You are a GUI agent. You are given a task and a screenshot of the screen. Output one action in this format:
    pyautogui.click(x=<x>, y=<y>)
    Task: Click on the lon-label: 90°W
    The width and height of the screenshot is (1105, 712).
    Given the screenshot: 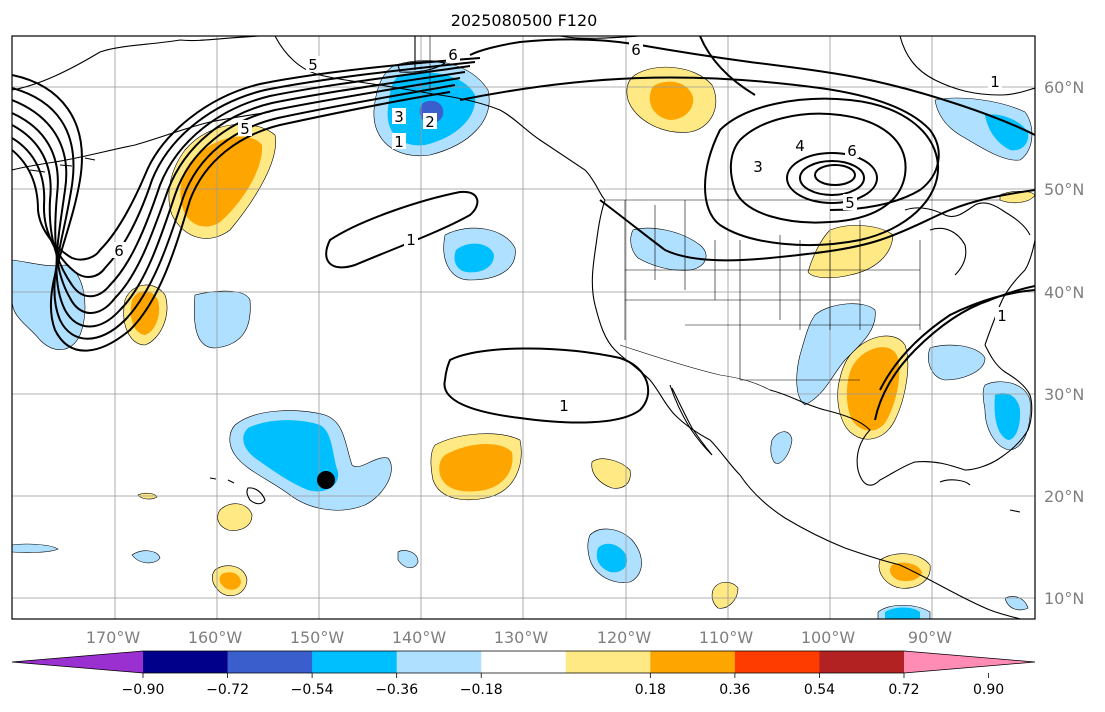 What is the action you would take?
    pyautogui.click(x=930, y=637)
    